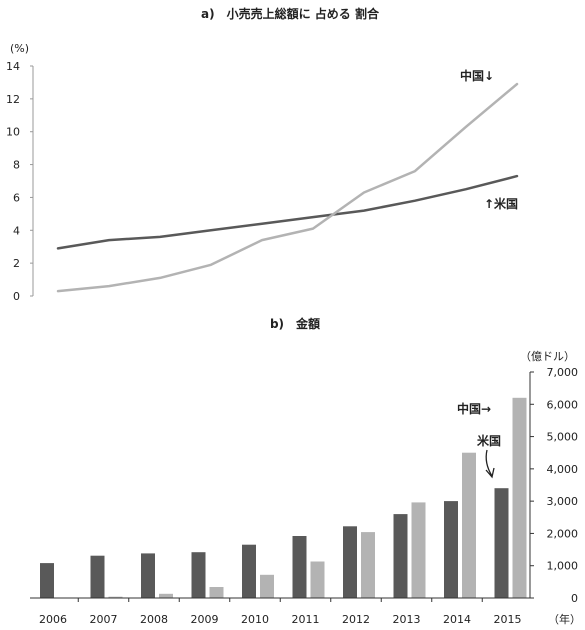 The height and width of the screenshot is (630, 585). What do you see at coordinates (16, 230) in the screenshot?
I see `chart-a-y-tick-label: 4` at bounding box center [16, 230].